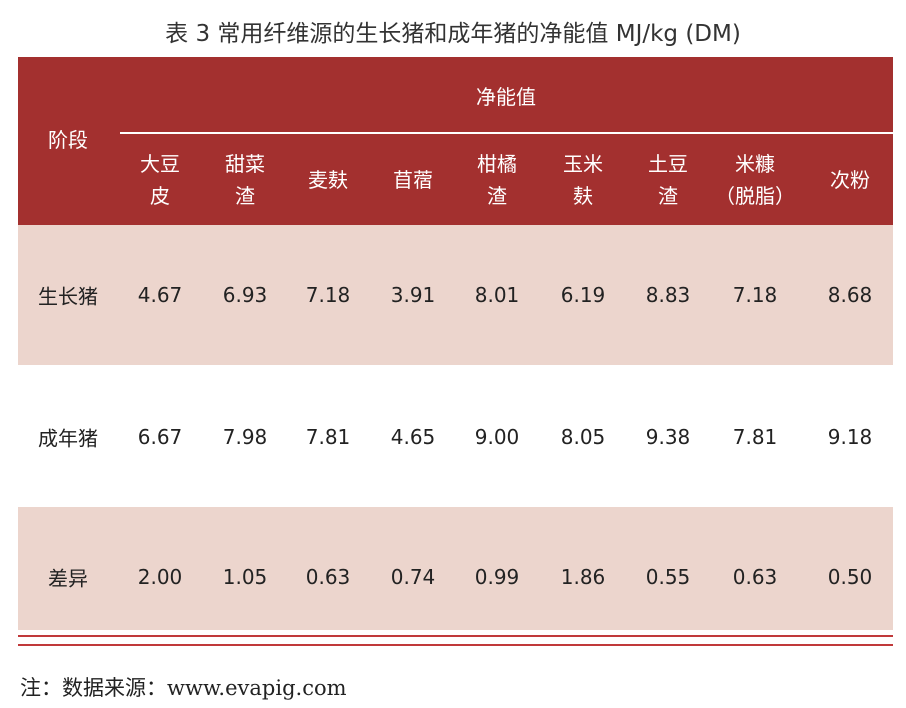 The height and width of the screenshot is (708, 906). I want to click on column-header: 大豆皮, so click(160, 180).